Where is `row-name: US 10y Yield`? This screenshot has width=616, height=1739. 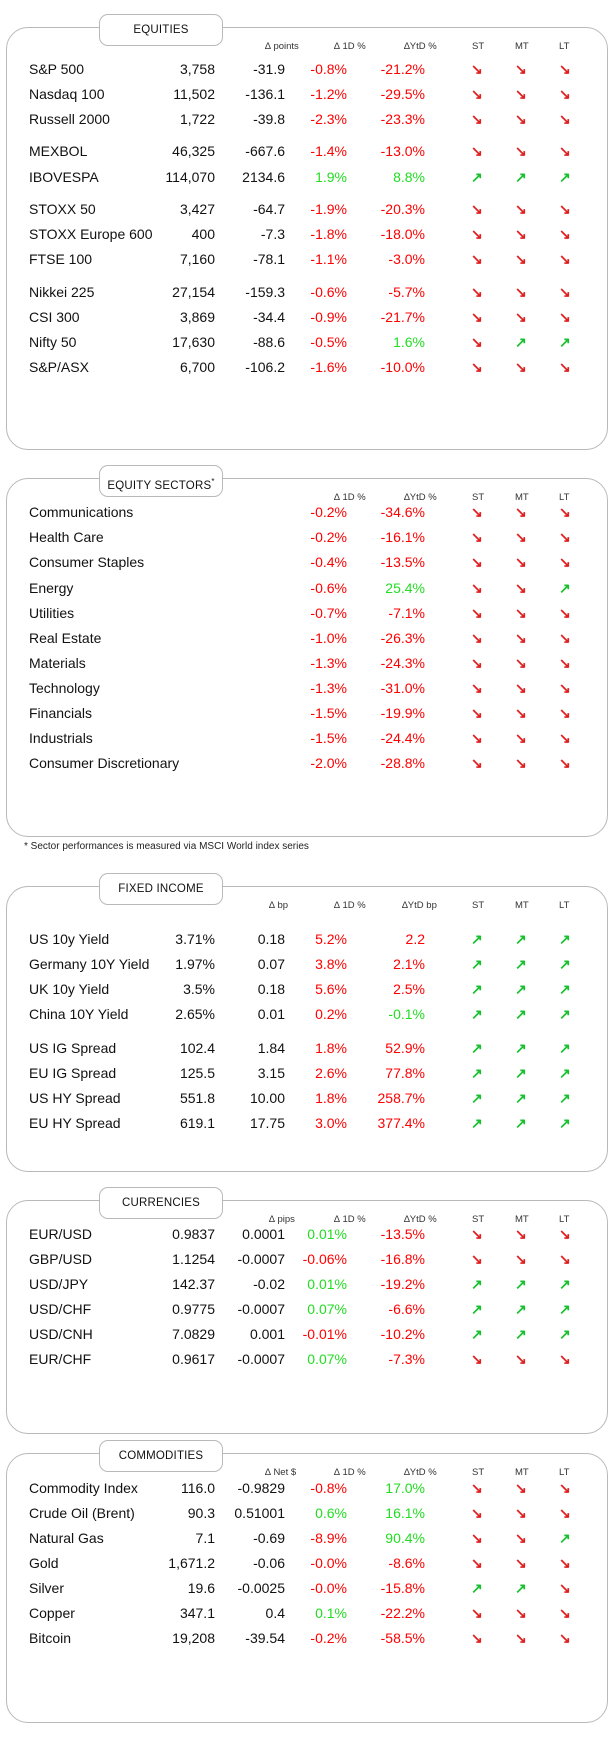 row-name: US 10y Yield is located at coordinates (69, 939).